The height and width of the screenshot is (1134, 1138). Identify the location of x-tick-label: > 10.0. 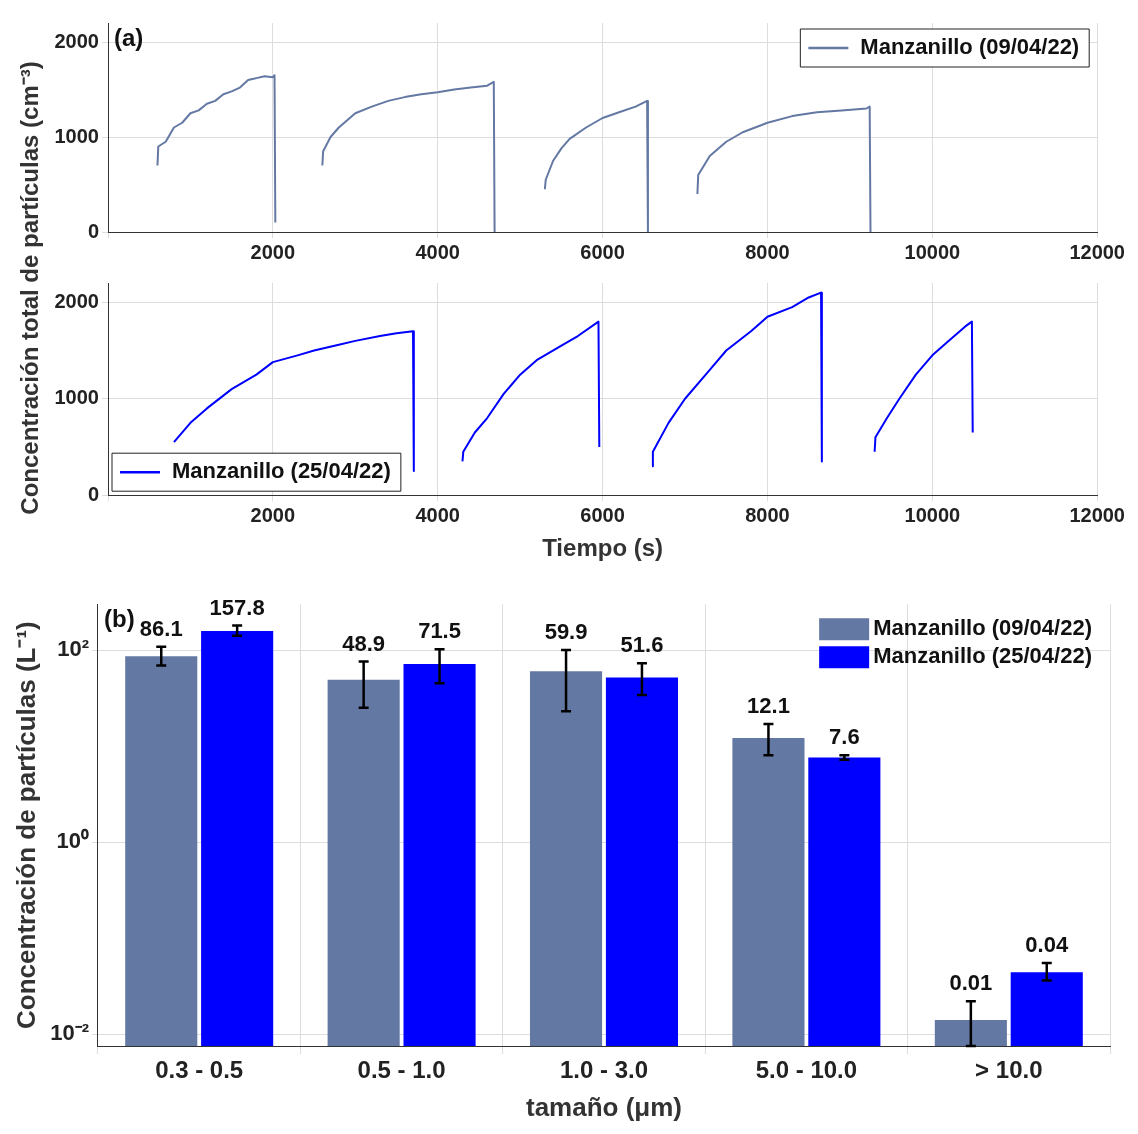
(1009, 1070).